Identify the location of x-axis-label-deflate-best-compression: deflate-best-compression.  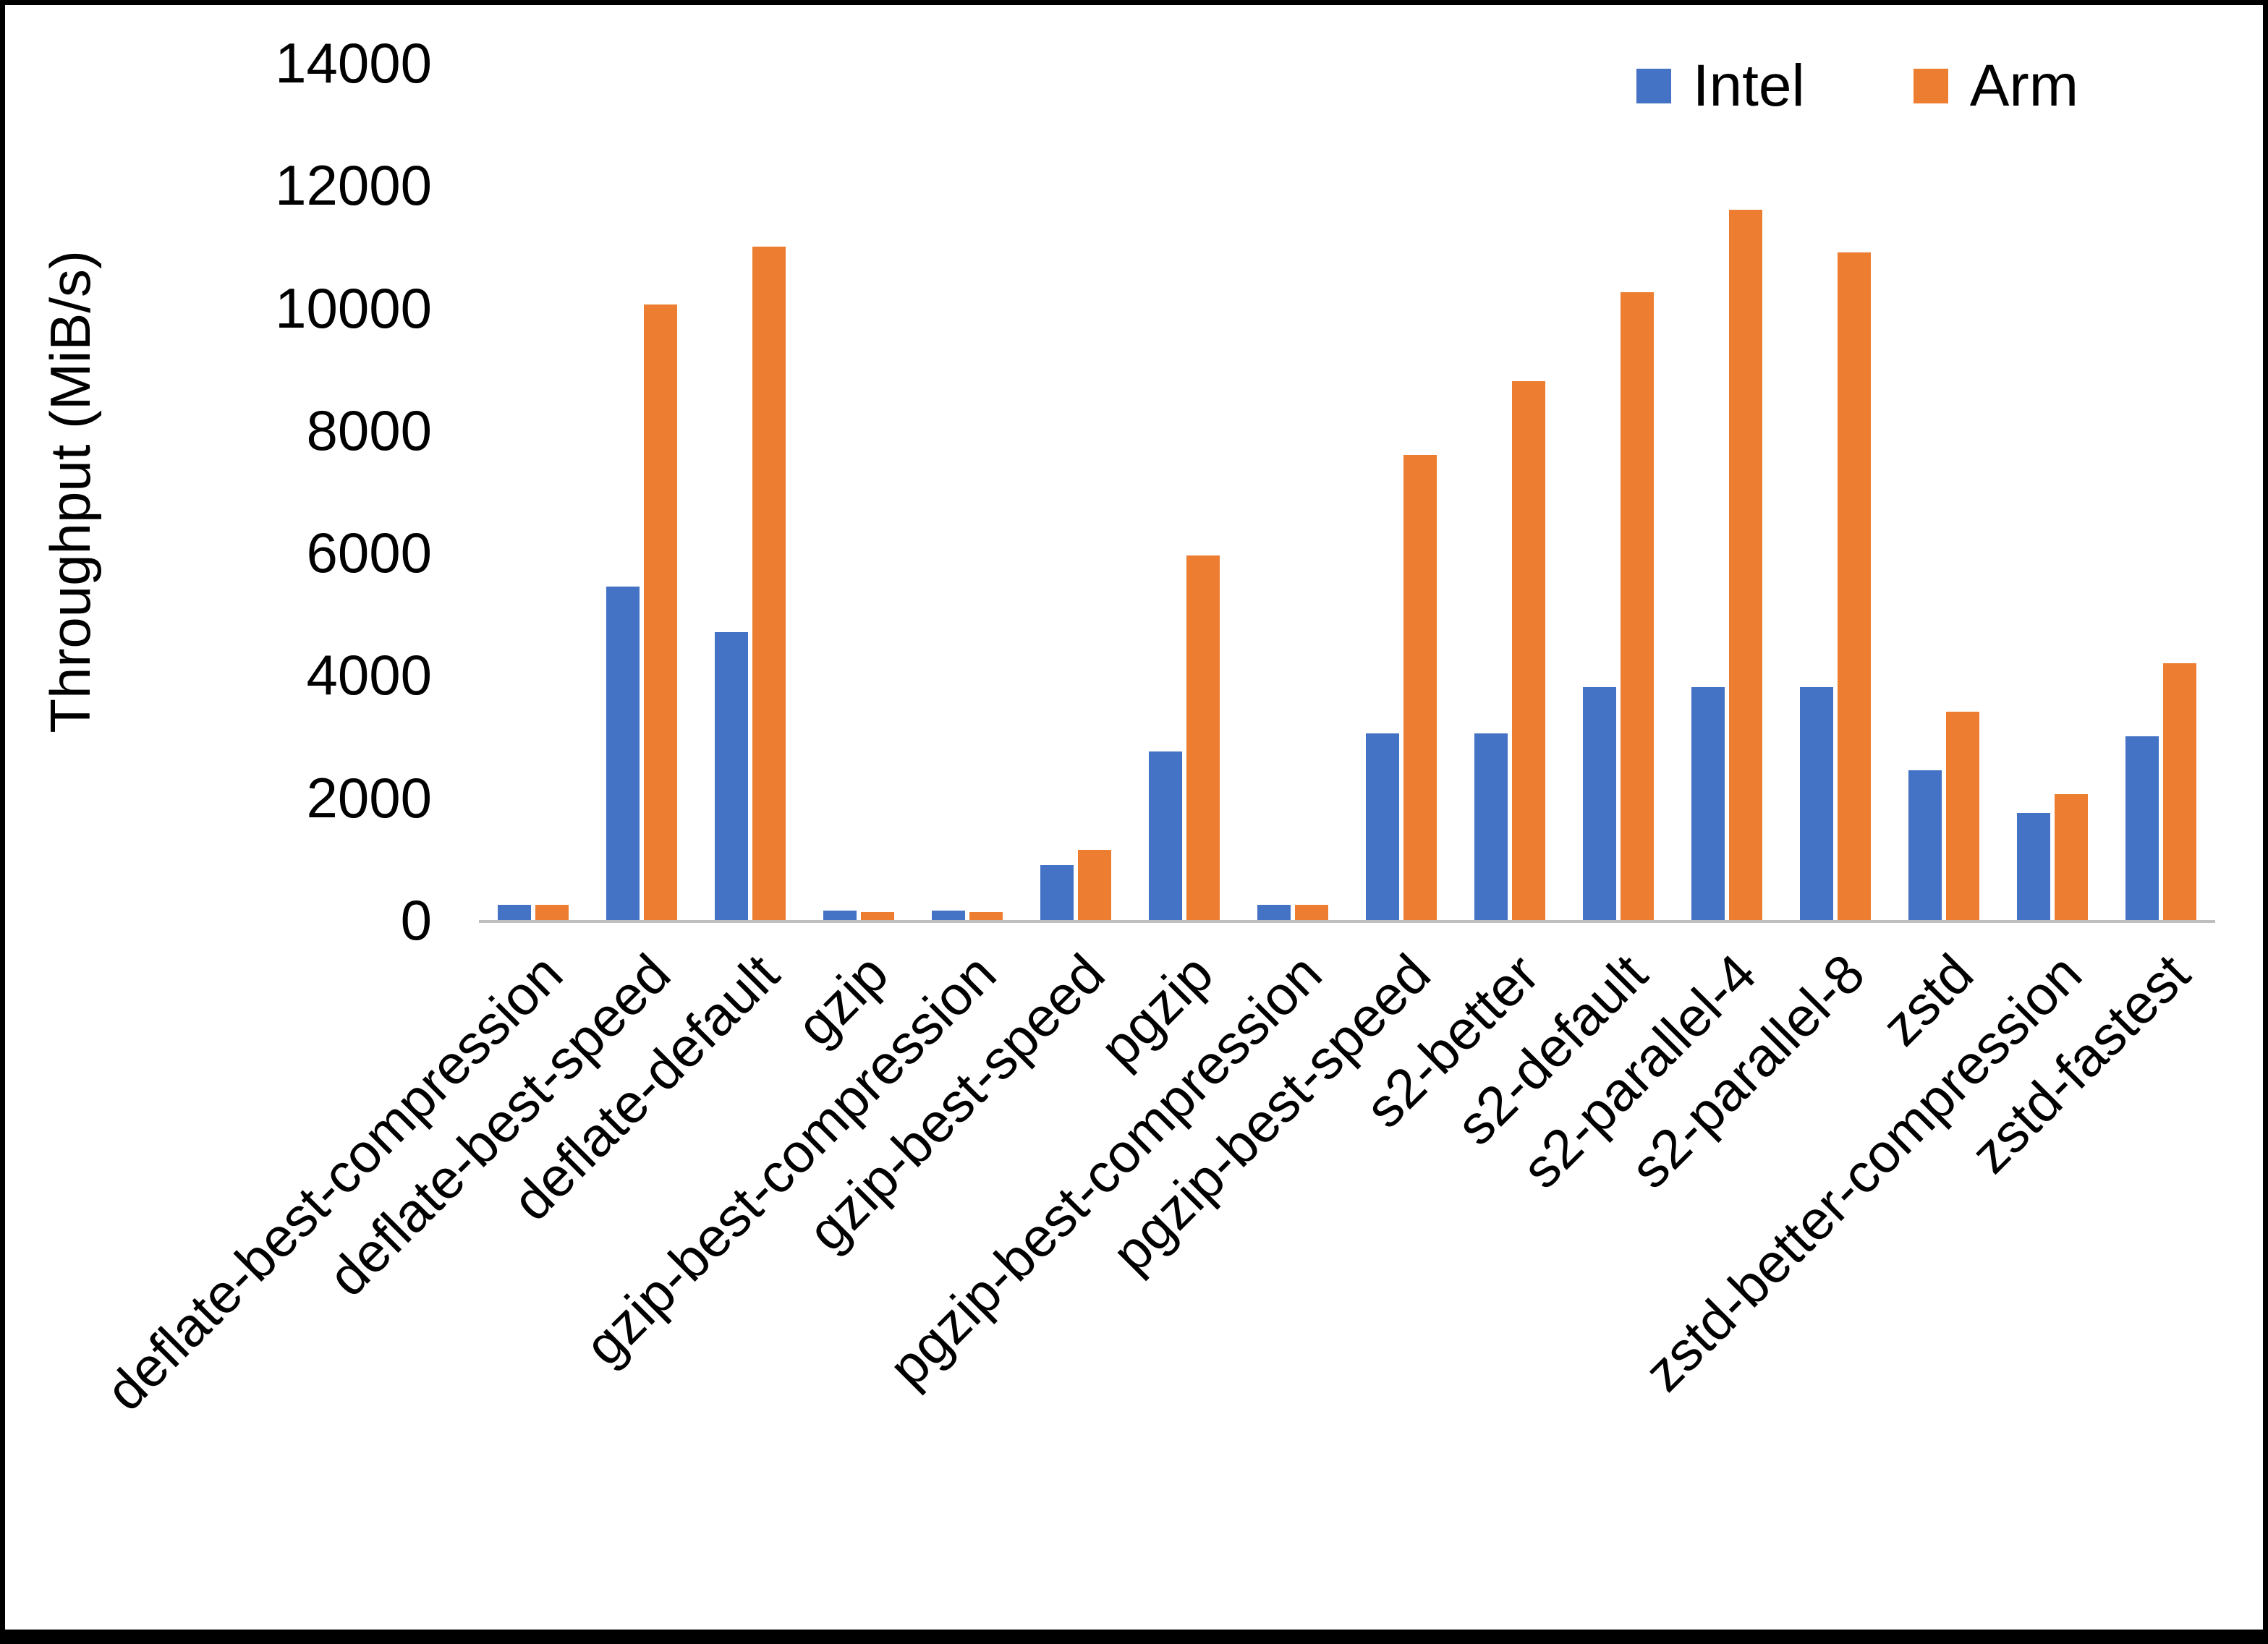
(334, 1182).